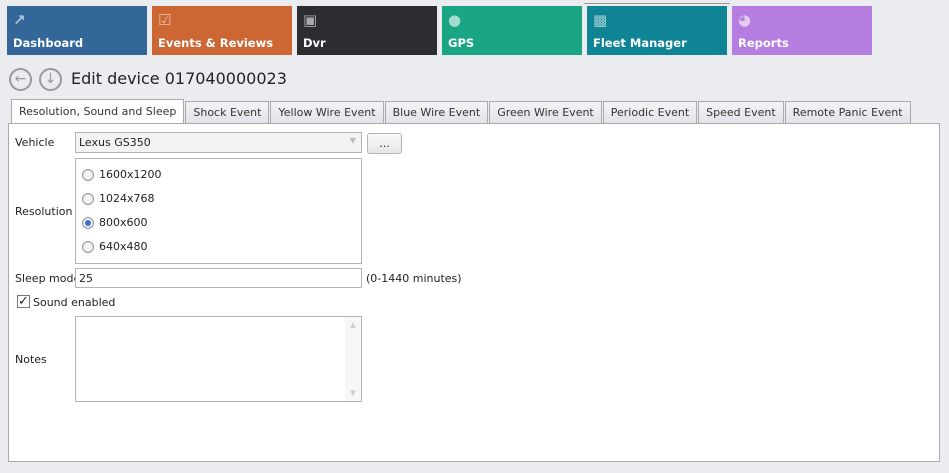 This screenshot has height=473, width=949. I want to click on map-pin-icon: ●, so click(455, 20).